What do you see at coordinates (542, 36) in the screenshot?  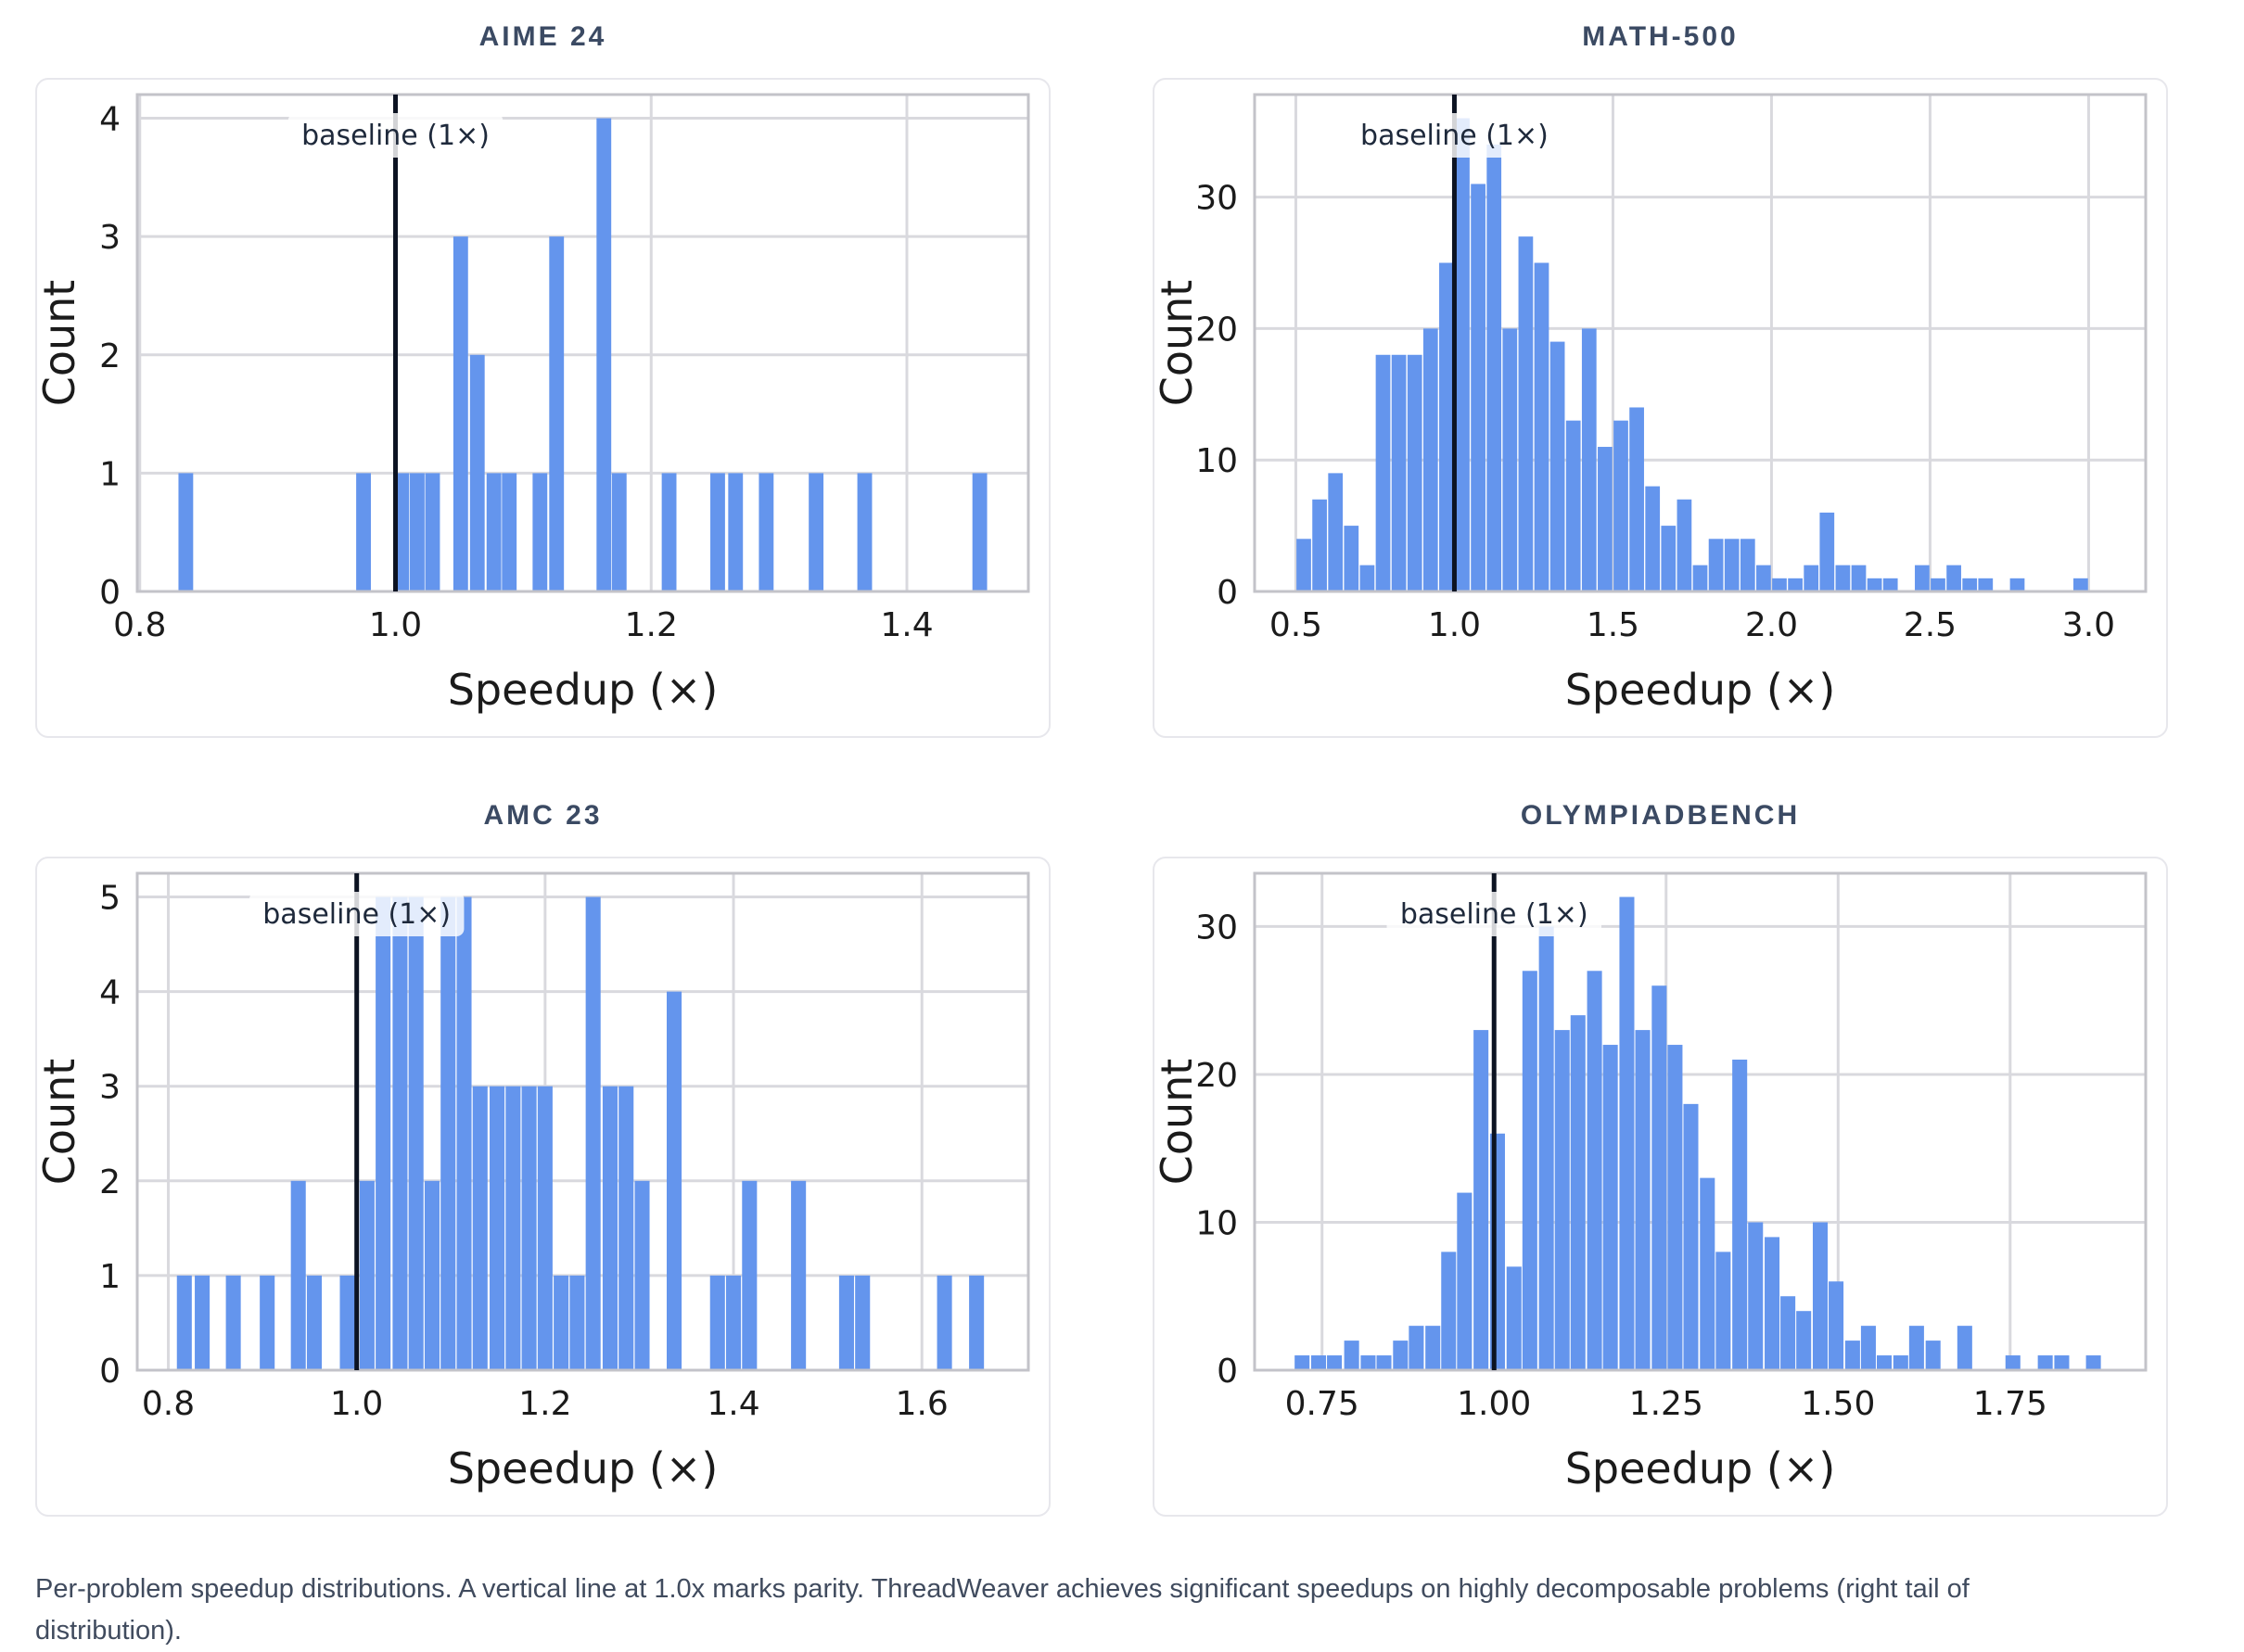 I see `chart-title-aime24: AIME 24` at bounding box center [542, 36].